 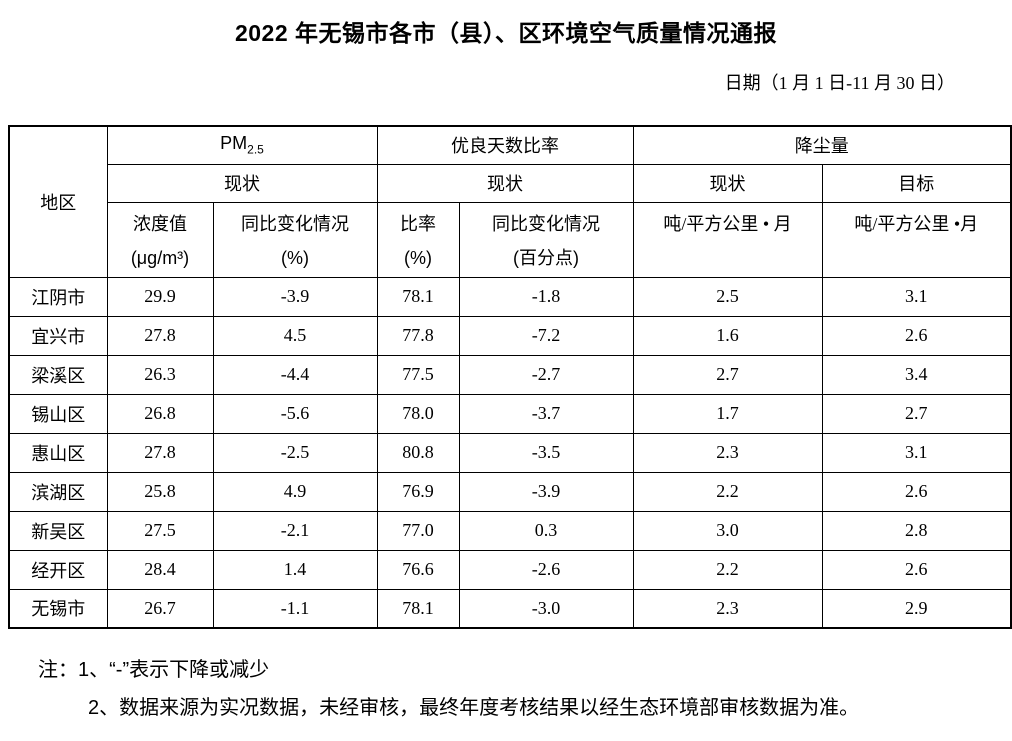 I want to click on cell-dust-current: 3.0, so click(x=727, y=530).